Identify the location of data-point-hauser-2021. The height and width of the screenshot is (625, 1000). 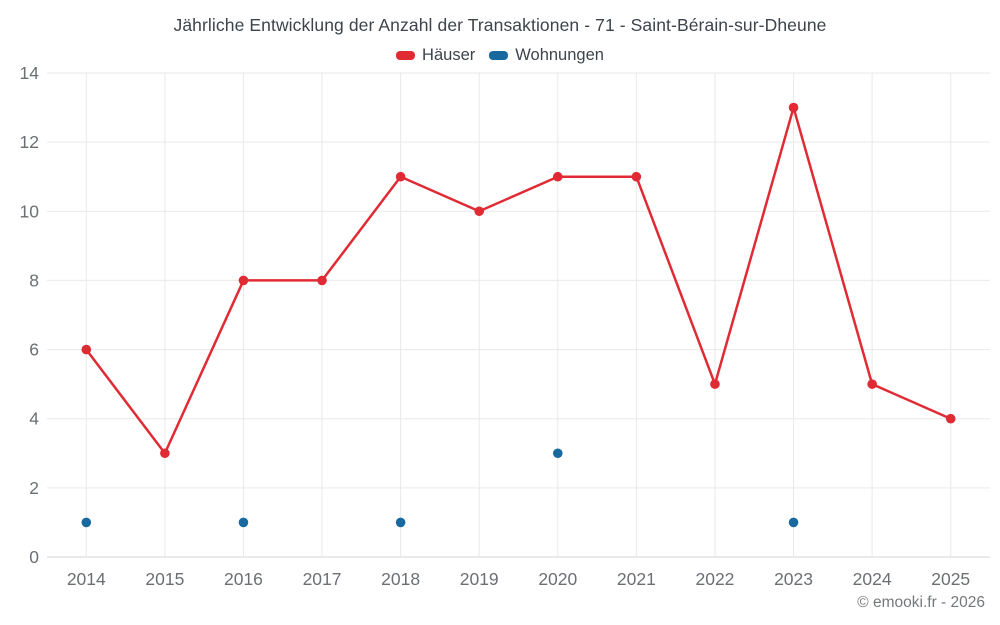
(636, 176).